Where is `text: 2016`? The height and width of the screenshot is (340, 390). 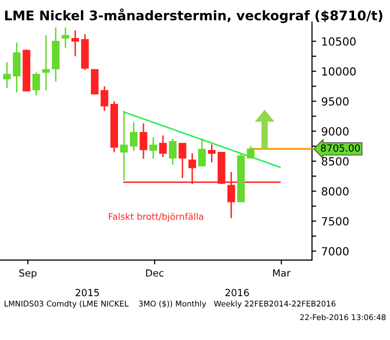
text: 2016 is located at coordinates (237, 292).